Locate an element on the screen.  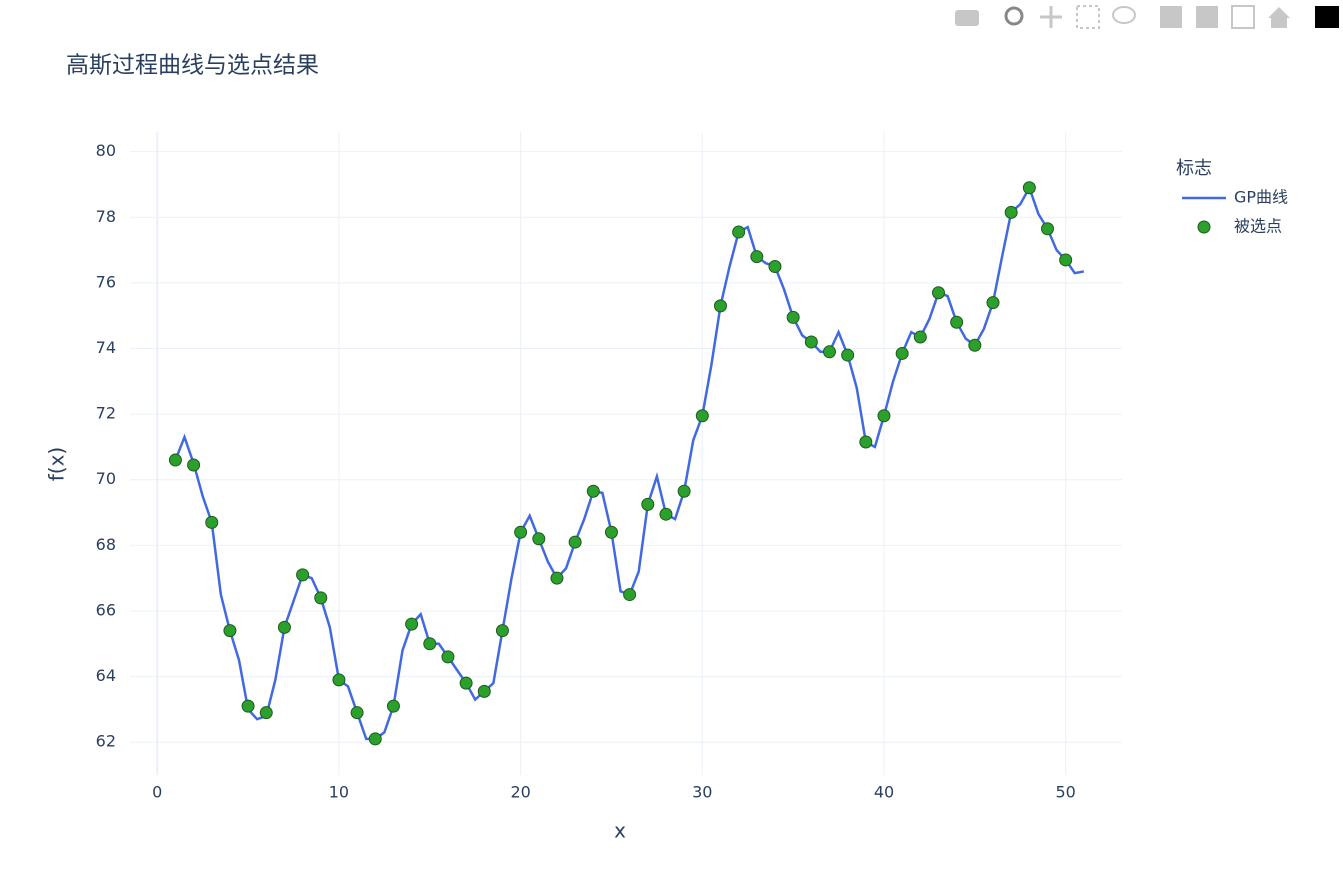
x-tick-label: 20 is located at coordinates (520, 792).